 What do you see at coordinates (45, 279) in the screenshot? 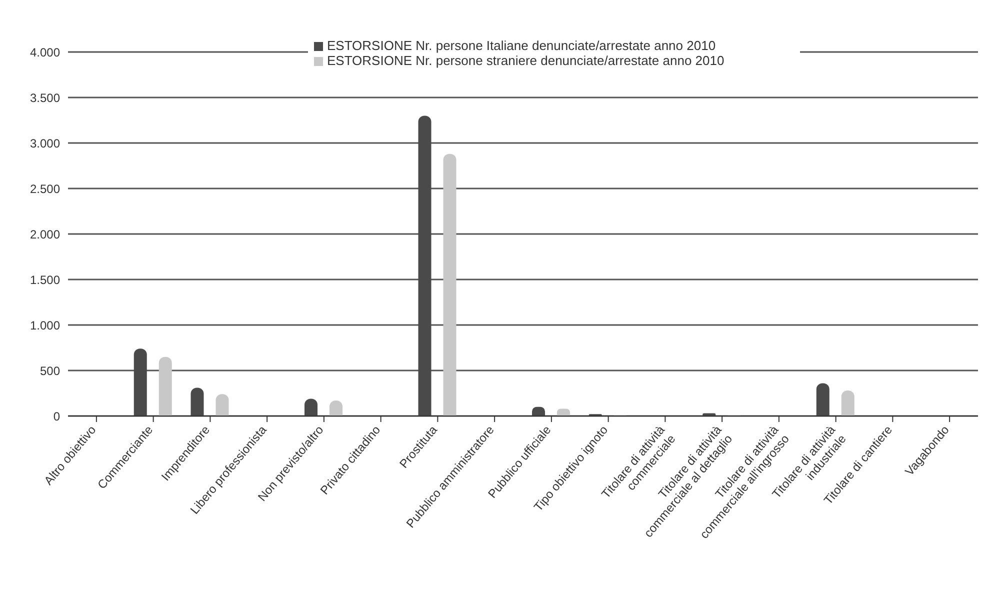
I see `y-tick-label: 1.500` at bounding box center [45, 279].